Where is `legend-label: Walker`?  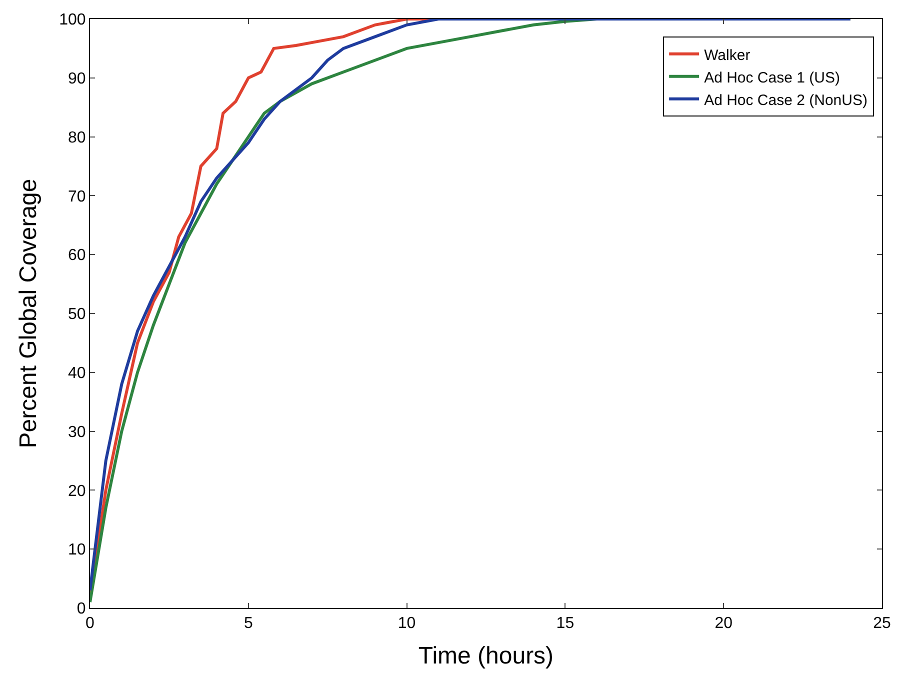
legend-label: Walker is located at coordinates (727, 55).